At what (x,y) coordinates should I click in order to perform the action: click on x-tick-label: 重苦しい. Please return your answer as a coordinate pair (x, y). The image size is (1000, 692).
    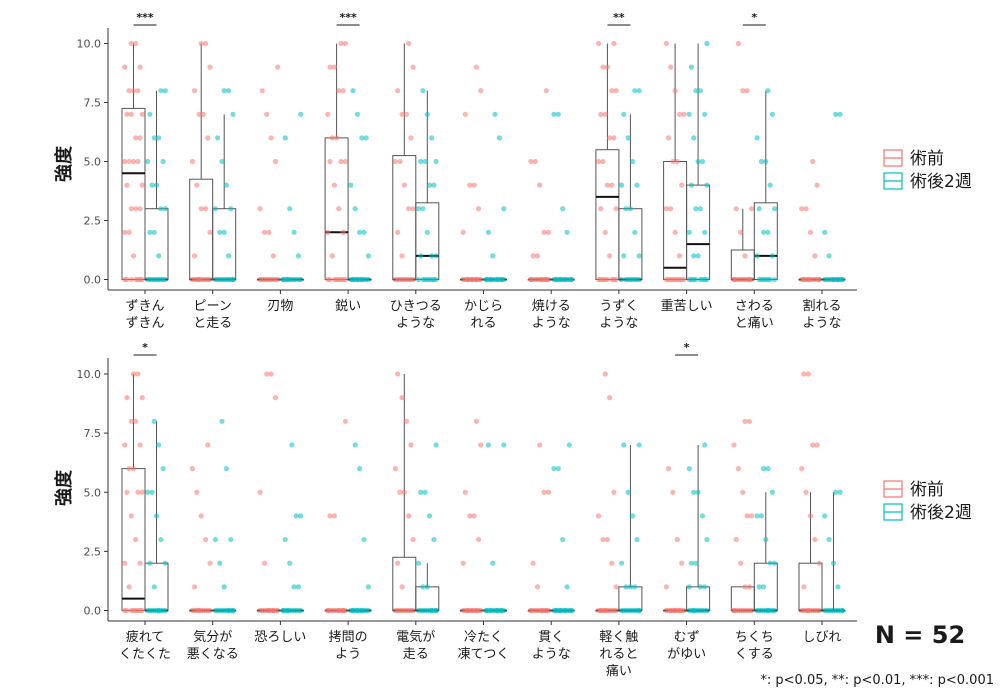
    Looking at the image, I should click on (687, 306).